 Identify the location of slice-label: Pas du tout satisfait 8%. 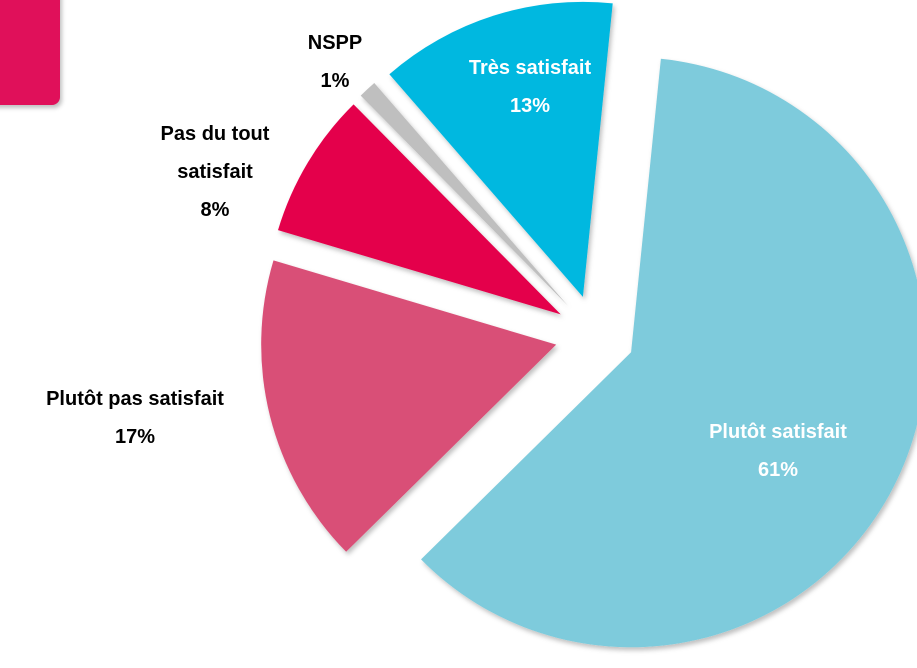
(215, 172).